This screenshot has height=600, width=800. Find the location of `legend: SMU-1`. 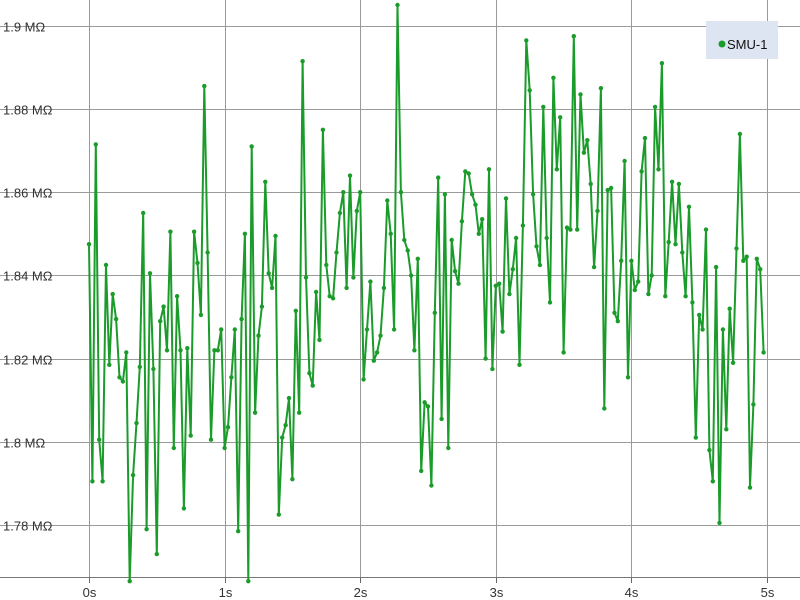

legend: SMU-1 is located at coordinates (742, 40).